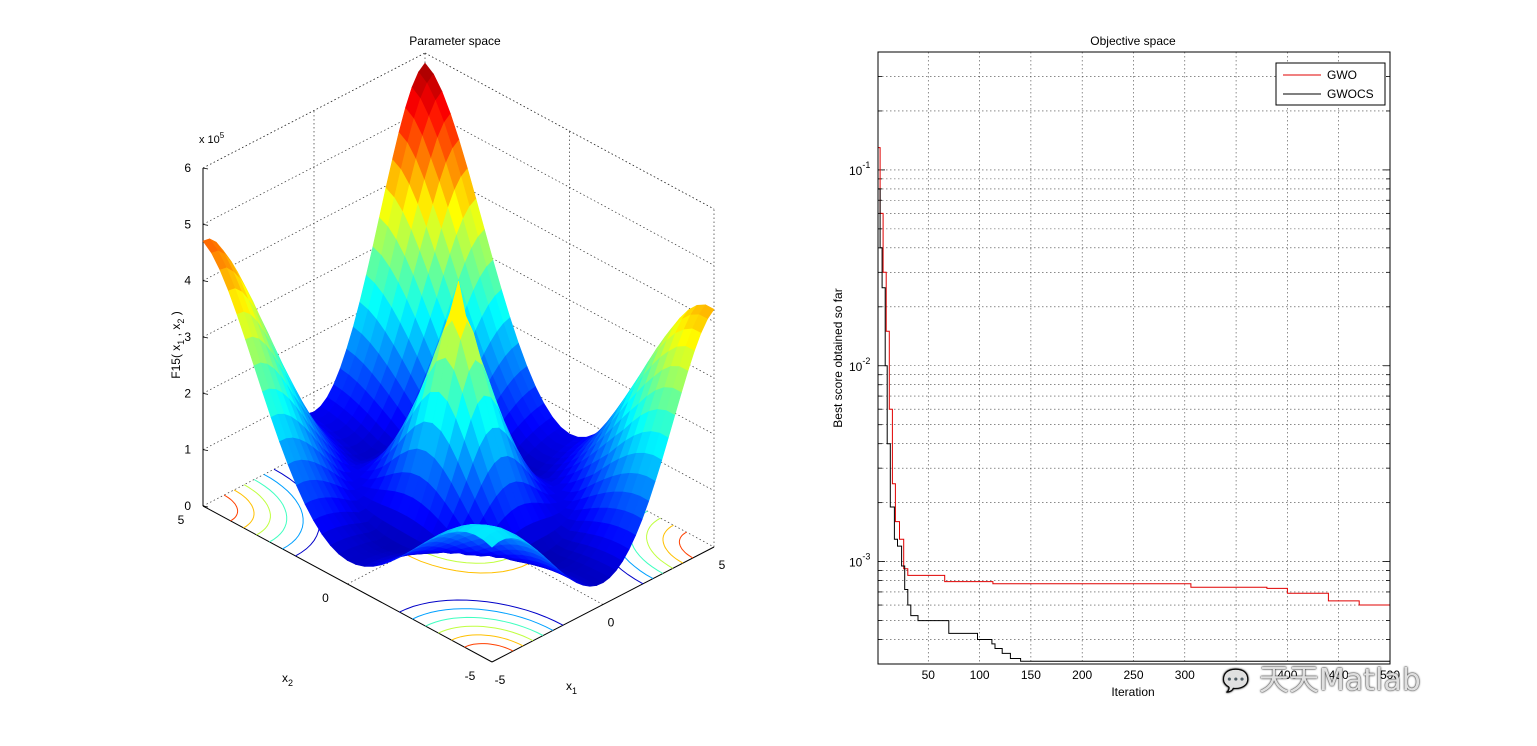 The image size is (1537, 746). I want to click on convergence-title: Objective space, so click(1133, 41).